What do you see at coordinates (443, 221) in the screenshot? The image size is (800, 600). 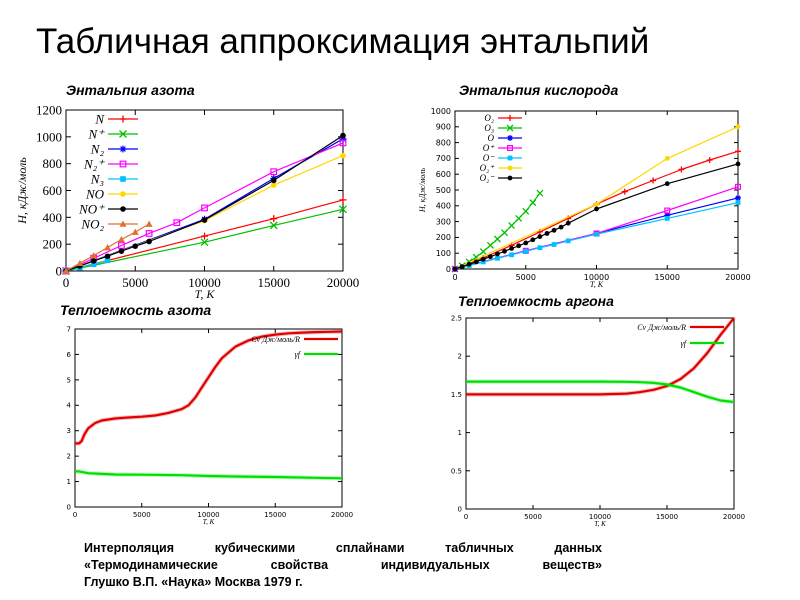 I see `y-tick-label: 300` at bounding box center [443, 221].